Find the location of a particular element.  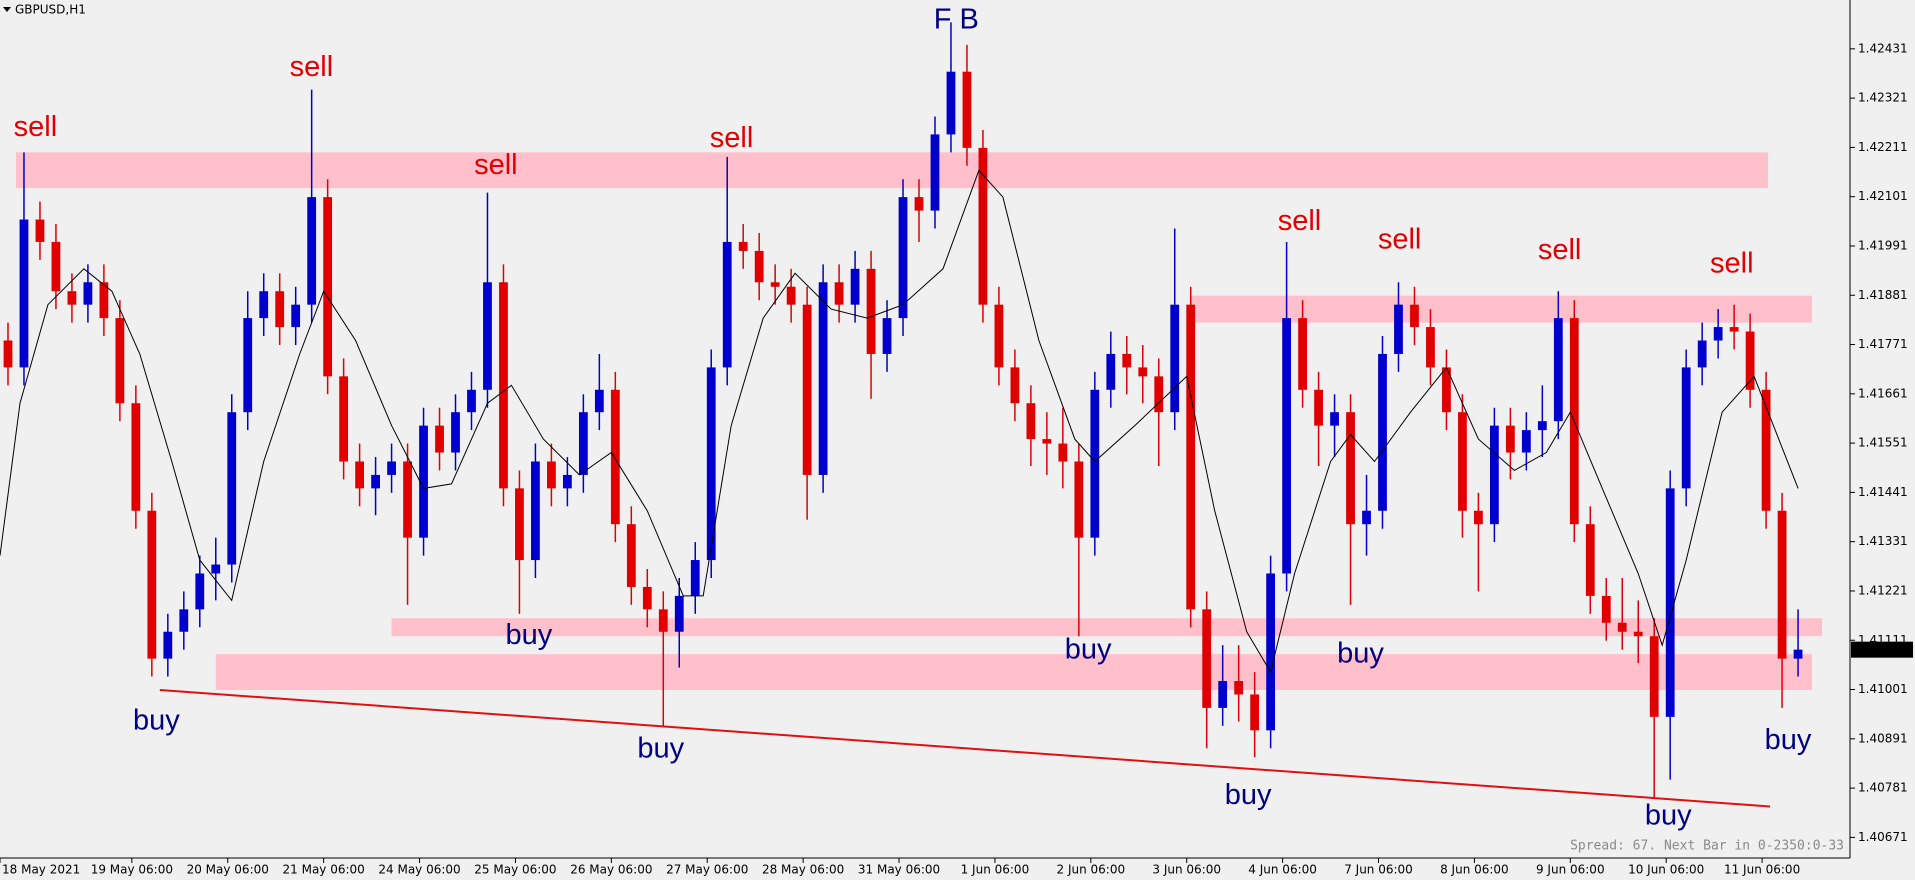

y-tick-label: 1.42321 is located at coordinates (1883, 98).